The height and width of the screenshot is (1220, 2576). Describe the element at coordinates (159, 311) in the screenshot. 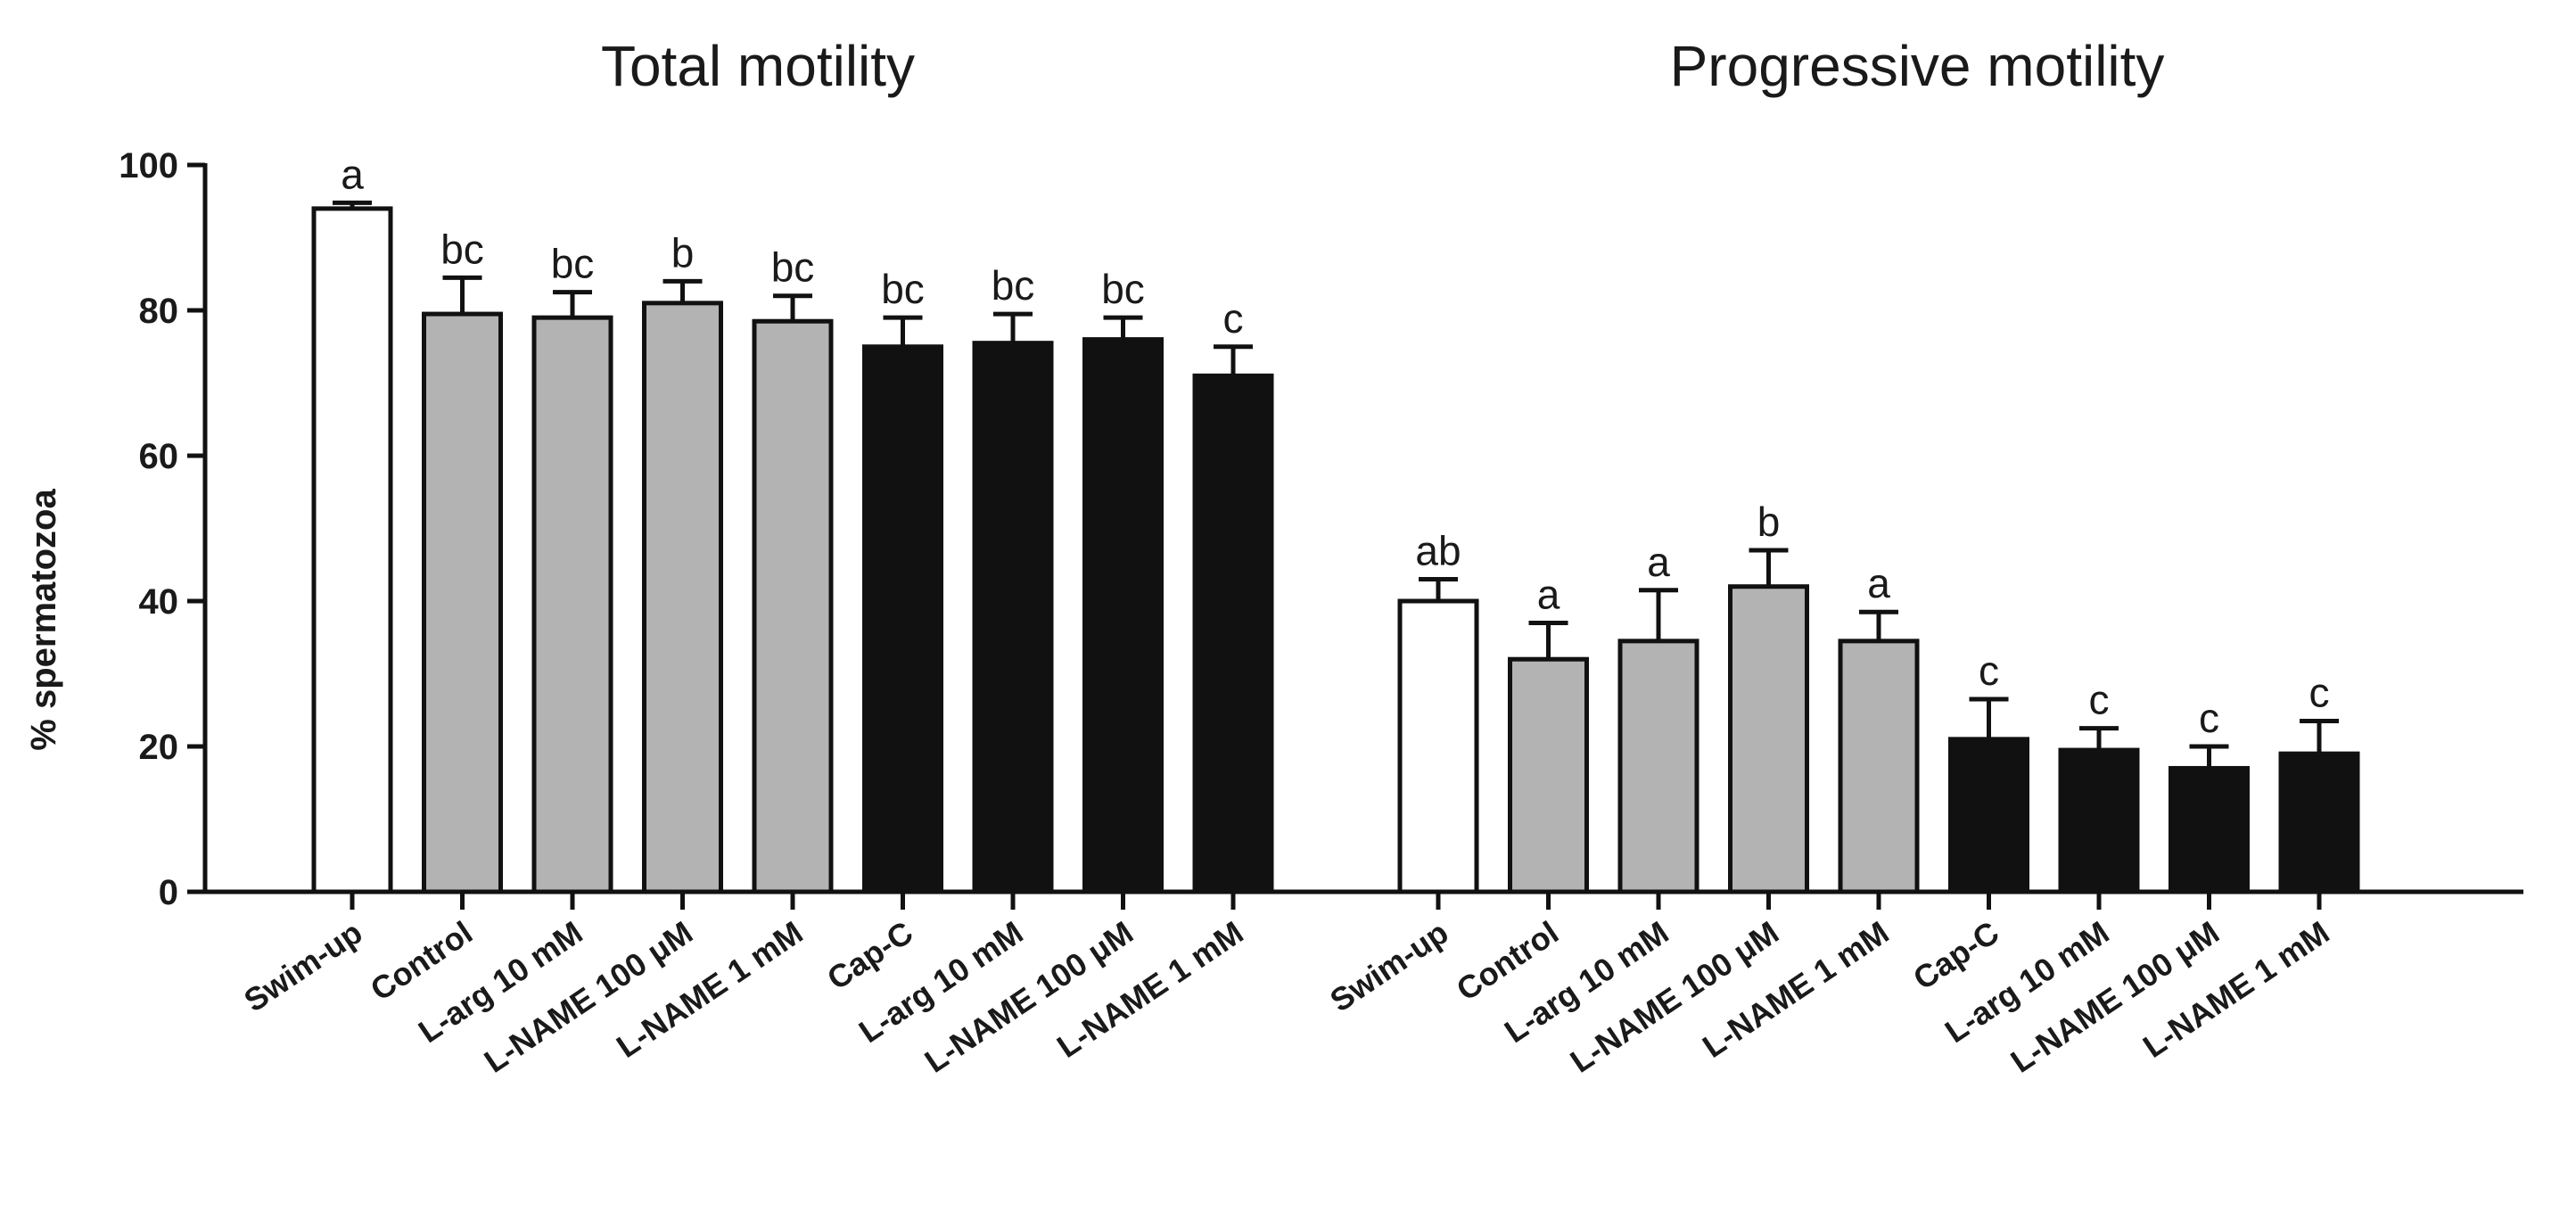

I see `y-tick-label: 80` at that location.